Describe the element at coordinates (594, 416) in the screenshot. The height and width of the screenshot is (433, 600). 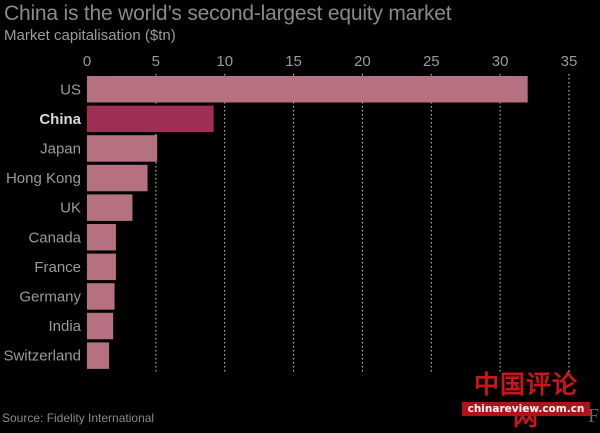
I see `brand-mark: F` at that location.